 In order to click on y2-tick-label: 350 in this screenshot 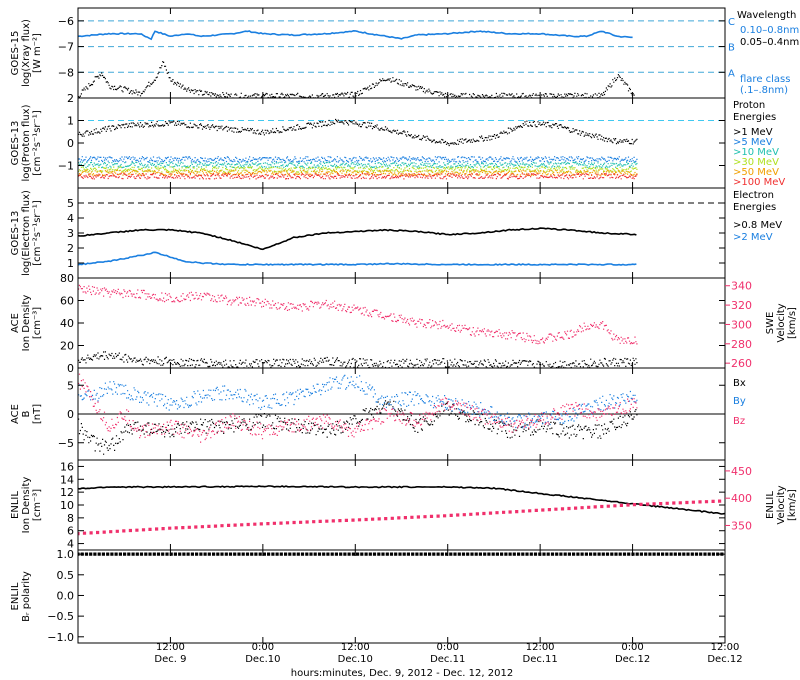, I will do `click(741, 525)`.